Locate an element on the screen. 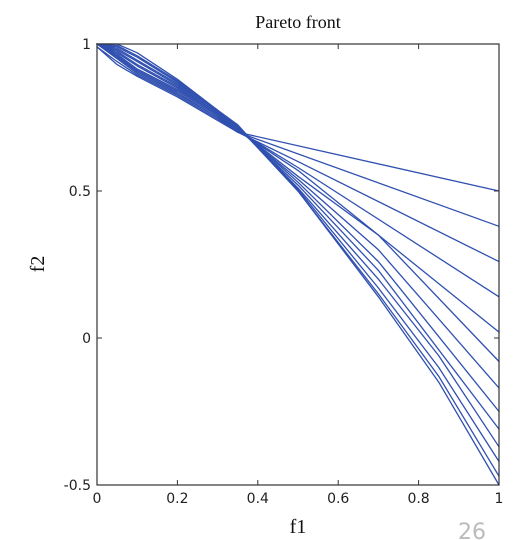 The image size is (514, 540). y-axis-label: f2 is located at coordinates (38, 264).